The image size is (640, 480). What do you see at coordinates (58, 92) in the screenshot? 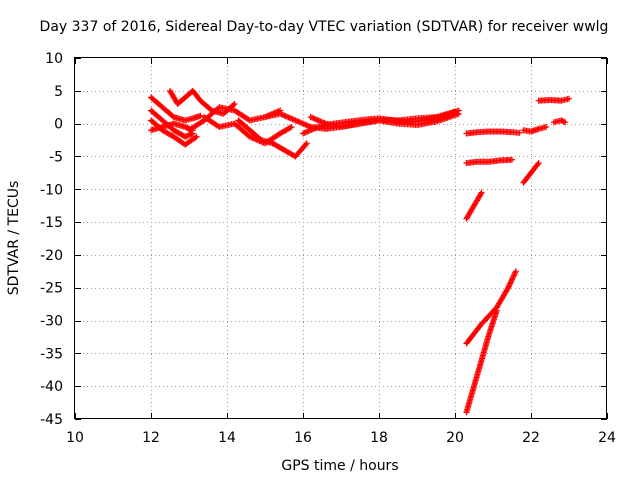
I see `y-tick-label: 5` at bounding box center [58, 92].